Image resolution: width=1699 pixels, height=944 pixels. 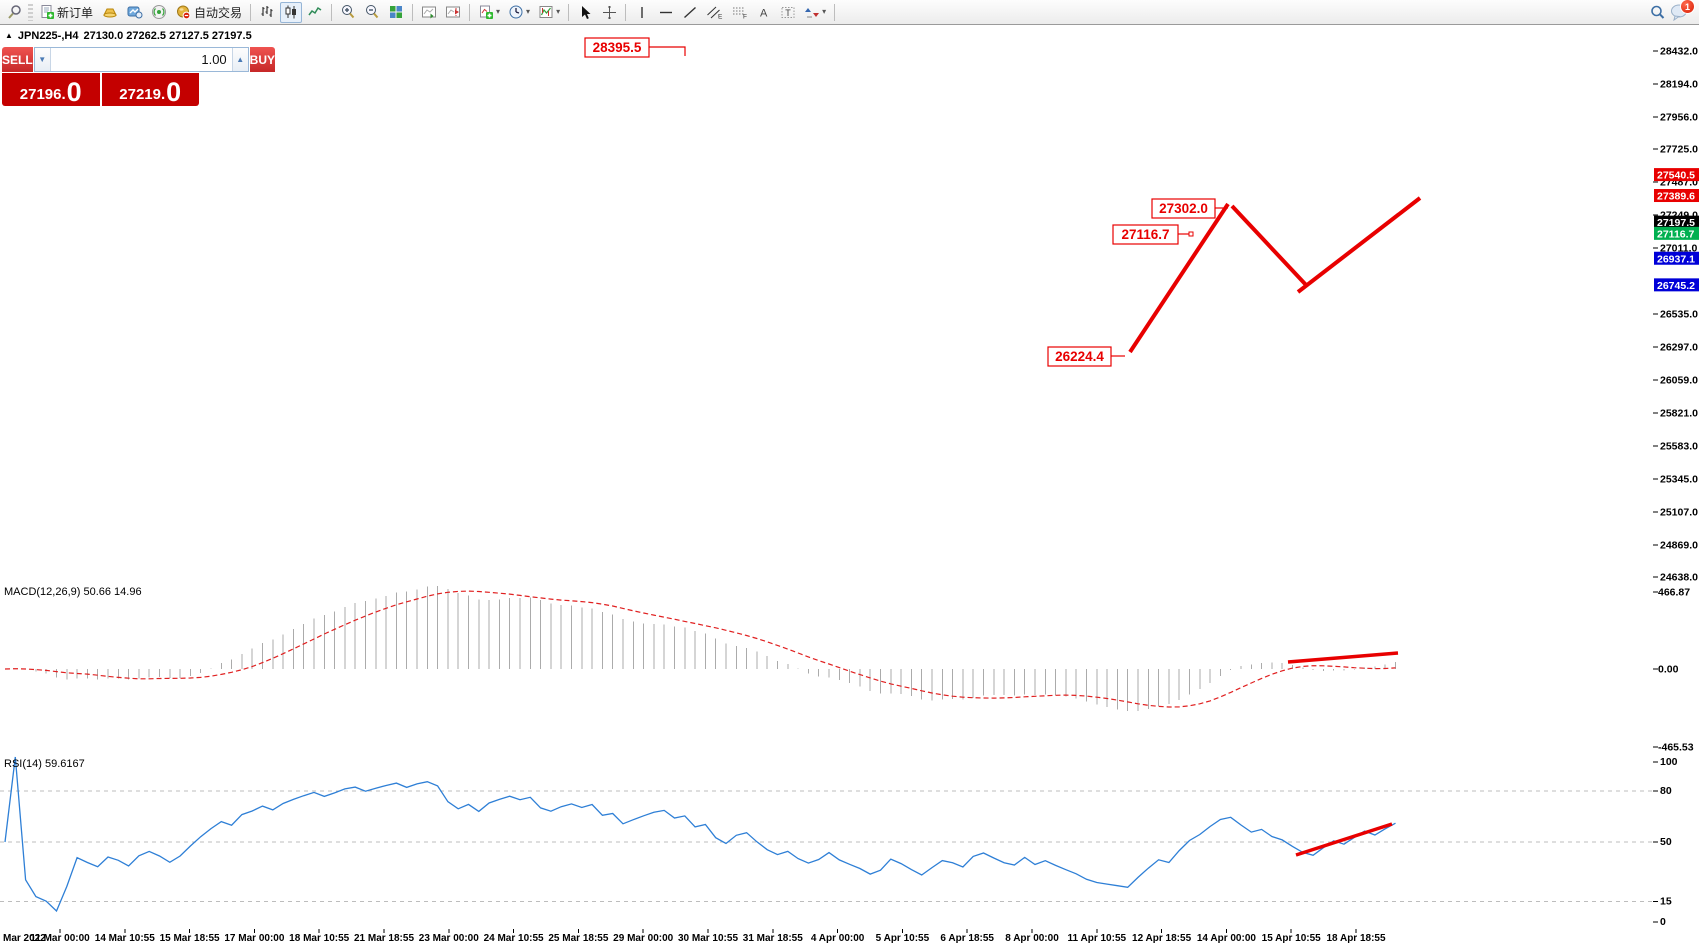 What do you see at coordinates (906, 202) in the screenshot?
I see `price-annotations: 28395.5 27302.0 27116.7 26224.4` at bounding box center [906, 202].